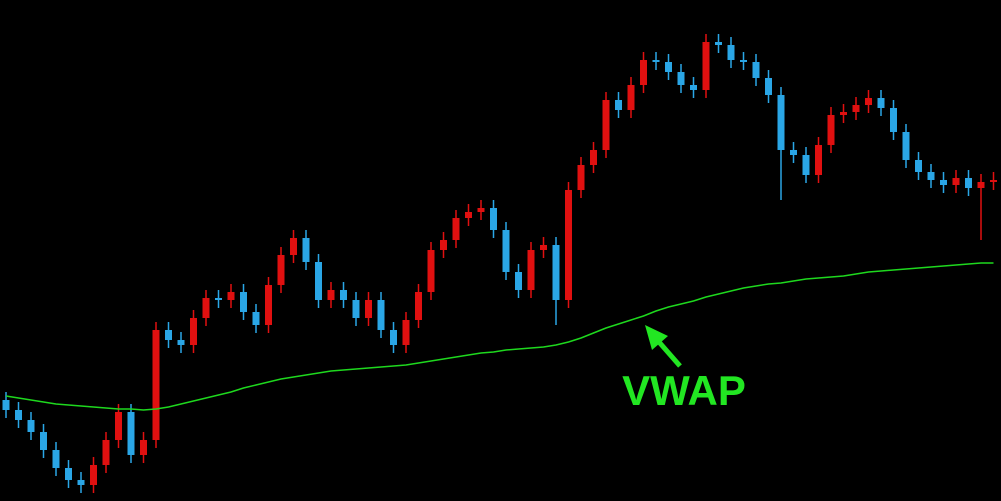 The image size is (1001, 501). I want to click on annotation-group: VWAP, so click(684, 369).